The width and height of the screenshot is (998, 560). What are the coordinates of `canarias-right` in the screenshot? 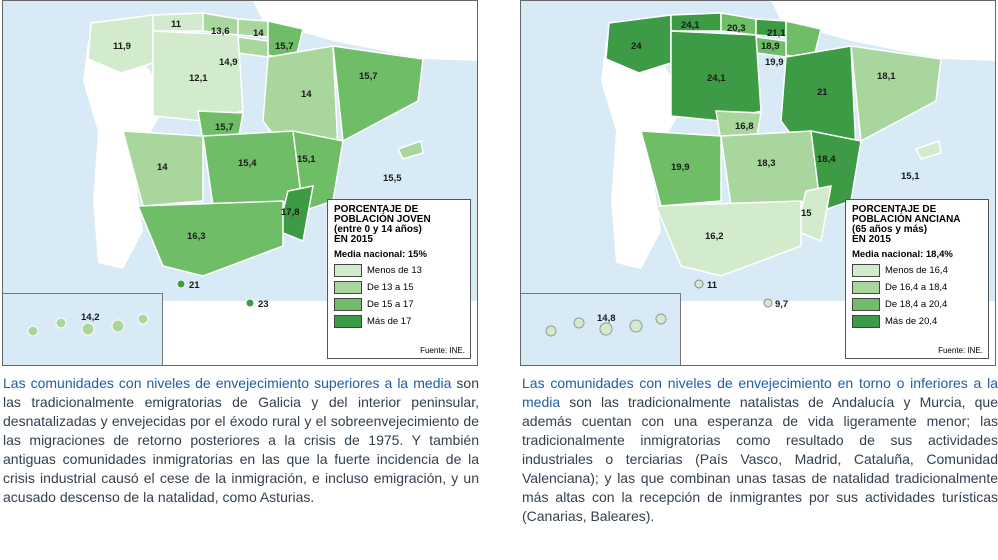 It's located at (606, 325).